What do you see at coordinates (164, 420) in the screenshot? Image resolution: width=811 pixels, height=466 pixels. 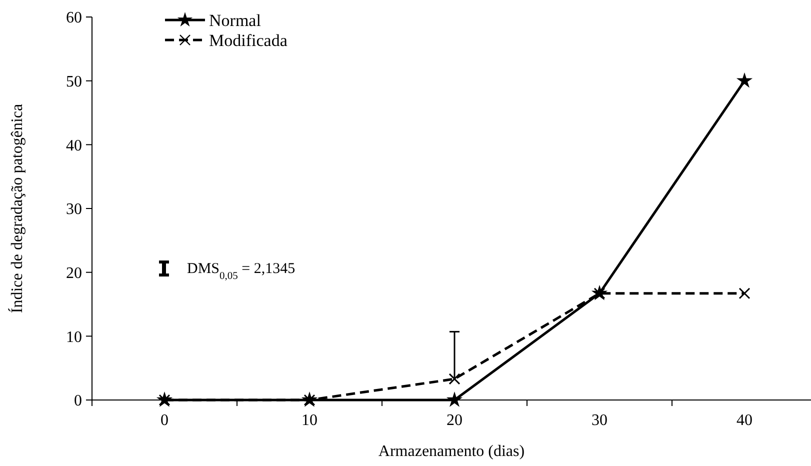 I see `x-tick-label: 0` at bounding box center [164, 420].